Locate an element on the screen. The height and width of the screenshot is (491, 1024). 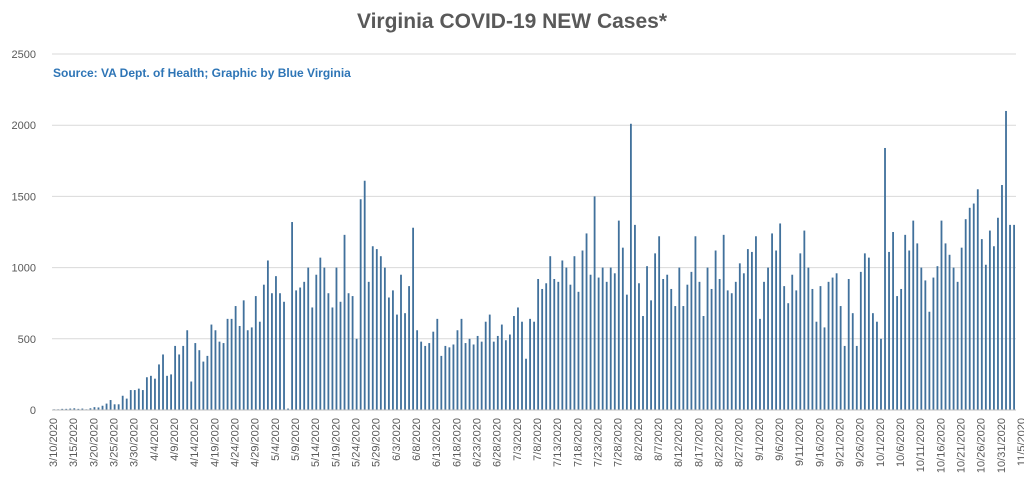
x-tick-label: 6/18/2020 is located at coordinates (457, 442).